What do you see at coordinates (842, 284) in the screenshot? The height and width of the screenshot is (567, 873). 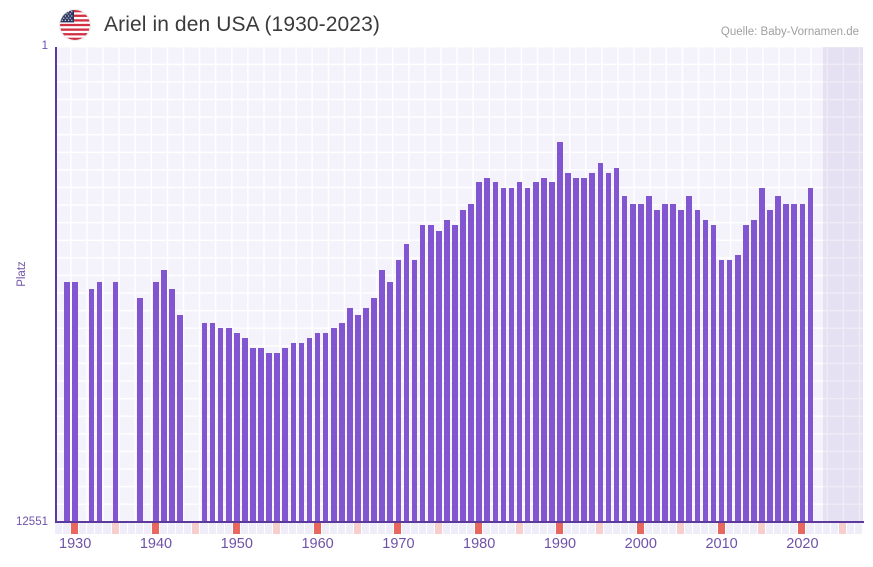 I see `no-data-region` at bounding box center [842, 284].